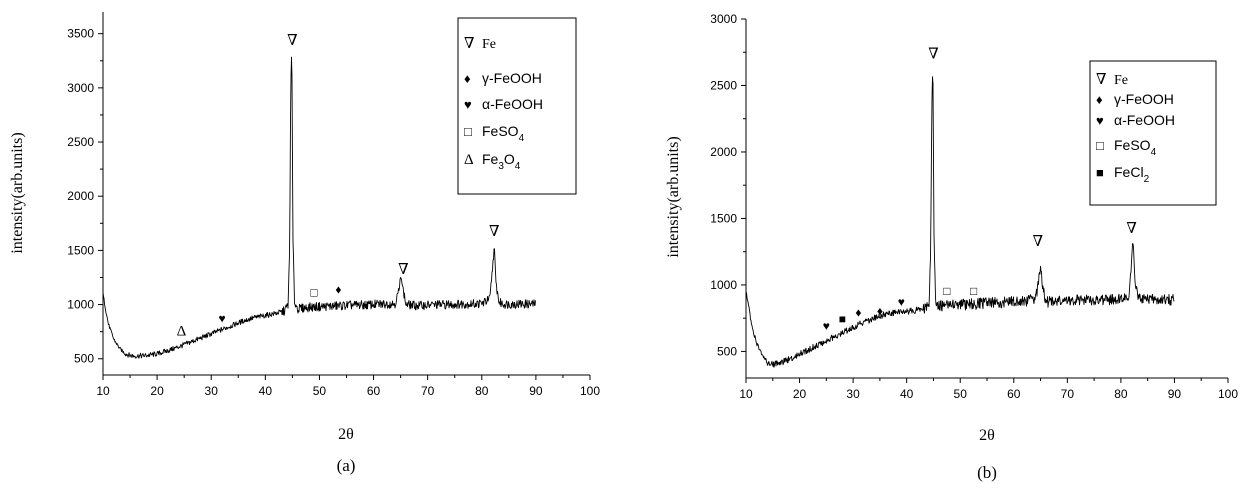 This screenshot has height=490, width=1251. Describe the element at coordinates (1129, 172) in the screenshot. I see `legend-label-text: FeCl` at that location.